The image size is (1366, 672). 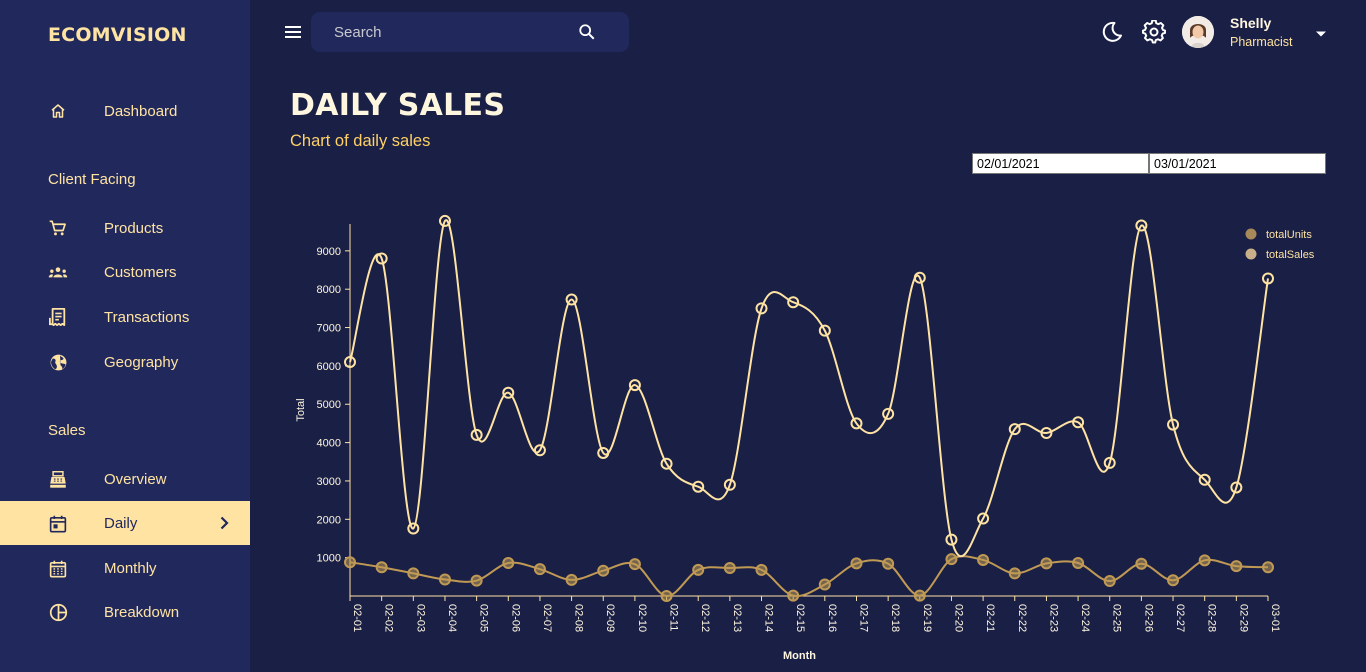 I want to click on x-tick-label: 02-27, so click(x=1180, y=618).